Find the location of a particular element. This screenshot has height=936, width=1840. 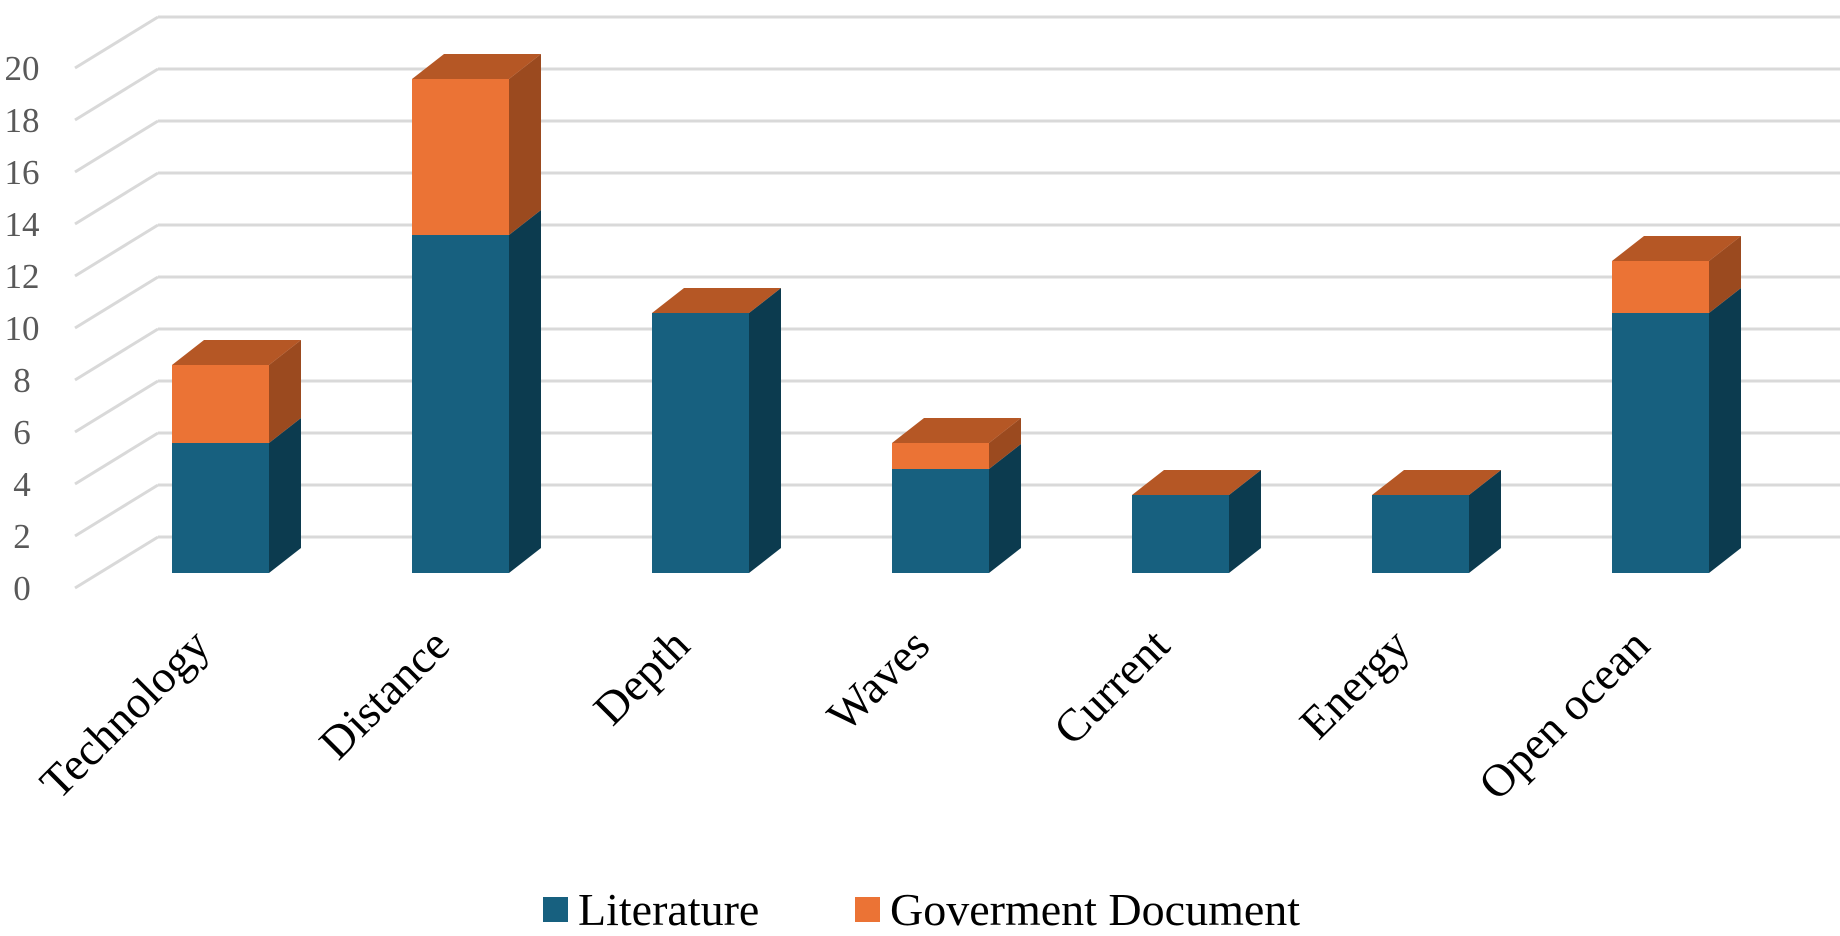

x-tick-label-current: Current is located at coordinates (1112, 687).